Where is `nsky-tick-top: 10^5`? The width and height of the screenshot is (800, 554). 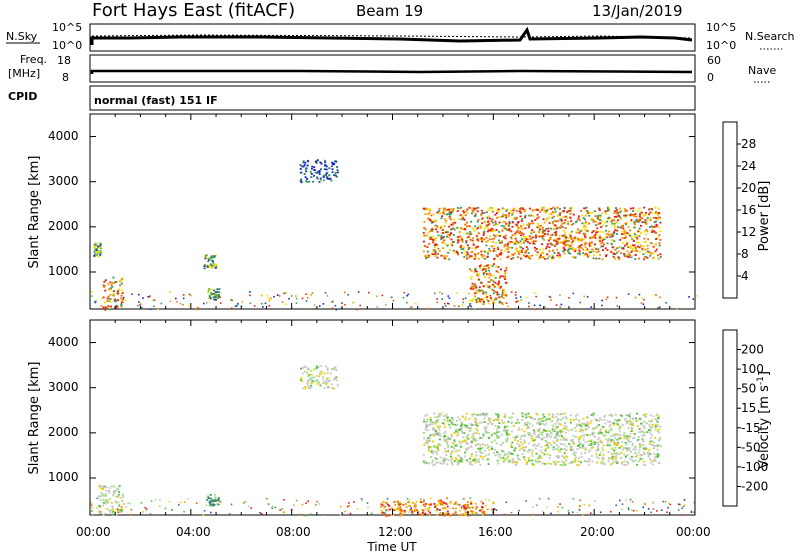 nsky-tick-top: 10^5 is located at coordinates (67, 27).